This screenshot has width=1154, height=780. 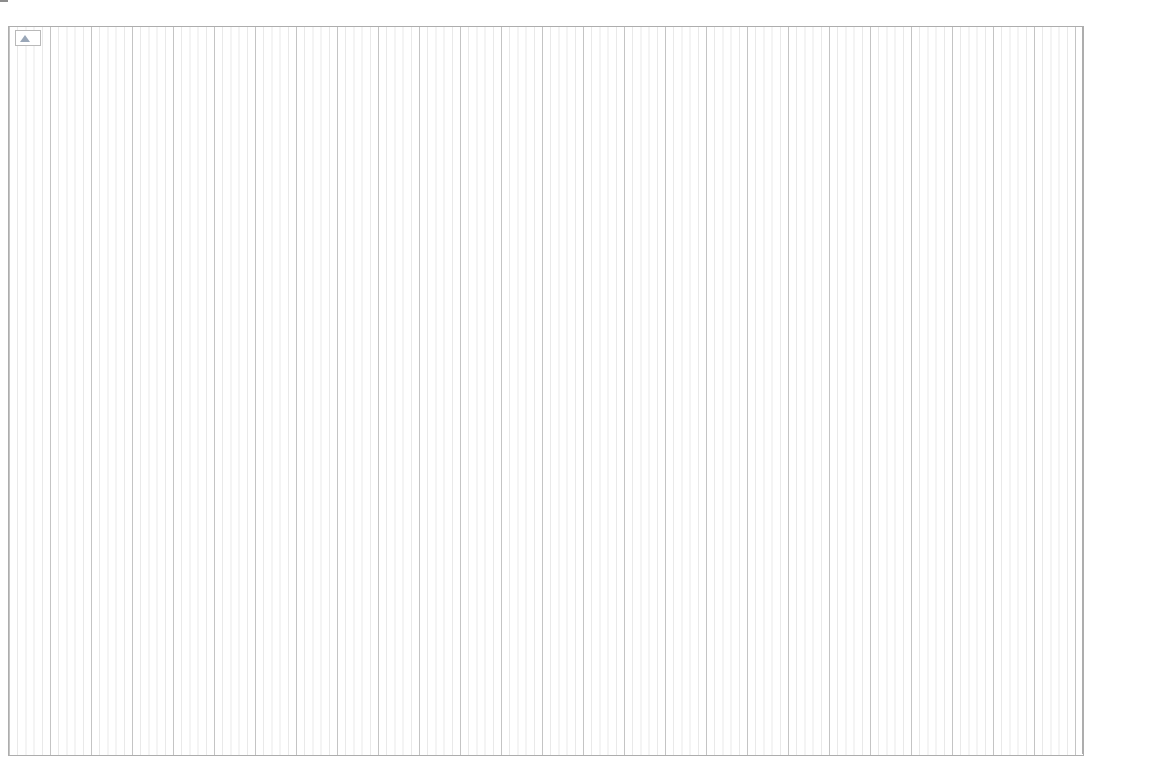 What do you see at coordinates (4, 1) in the screenshot?
I see `last-price-flag` at bounding box center [4, 1].